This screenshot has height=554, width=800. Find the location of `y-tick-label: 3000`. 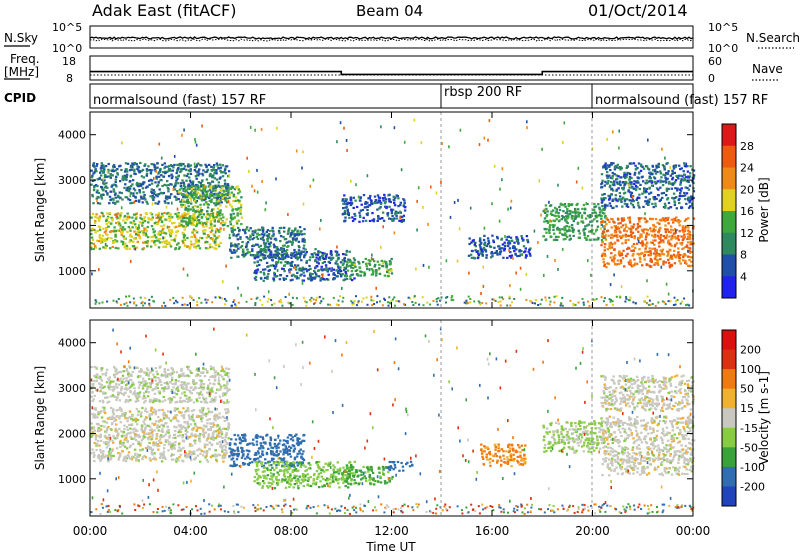

y-tick-label: 3000 is located at coordinates (72, 180).